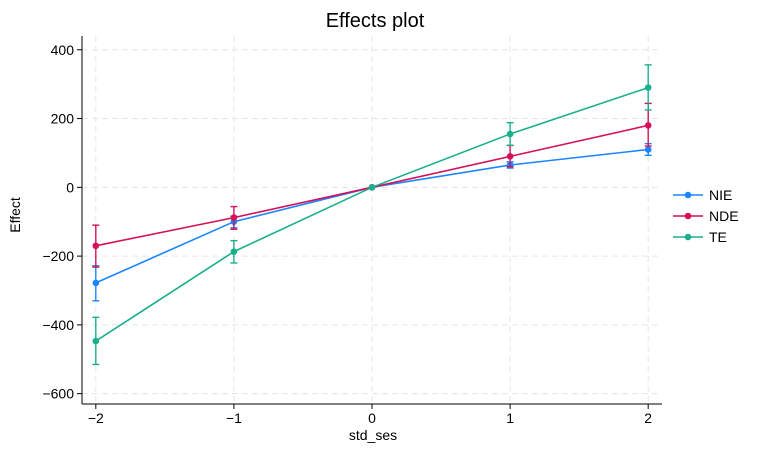  I want to click on legend-item-nde: NDE, so click(706, 216).